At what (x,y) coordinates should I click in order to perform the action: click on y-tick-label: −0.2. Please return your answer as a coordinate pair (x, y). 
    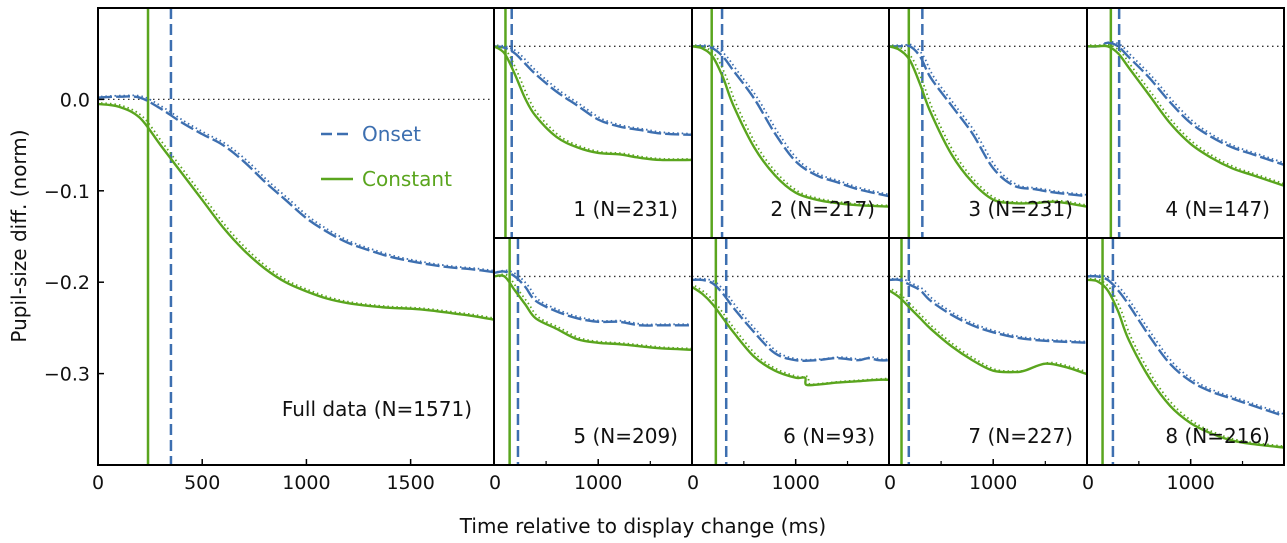
    Looking at the image, I should click on (67, 283).